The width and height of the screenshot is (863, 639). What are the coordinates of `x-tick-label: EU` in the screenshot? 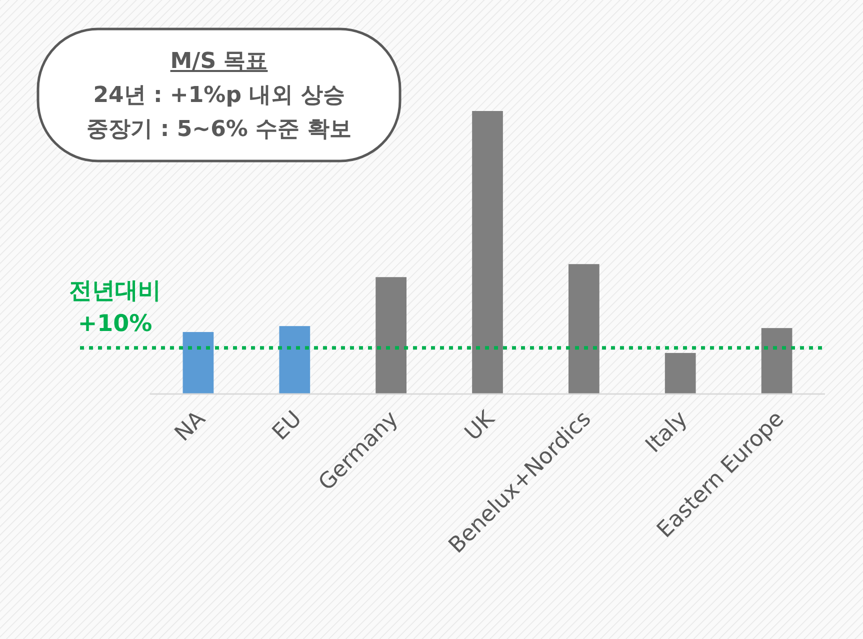 It's located at (287, 426).